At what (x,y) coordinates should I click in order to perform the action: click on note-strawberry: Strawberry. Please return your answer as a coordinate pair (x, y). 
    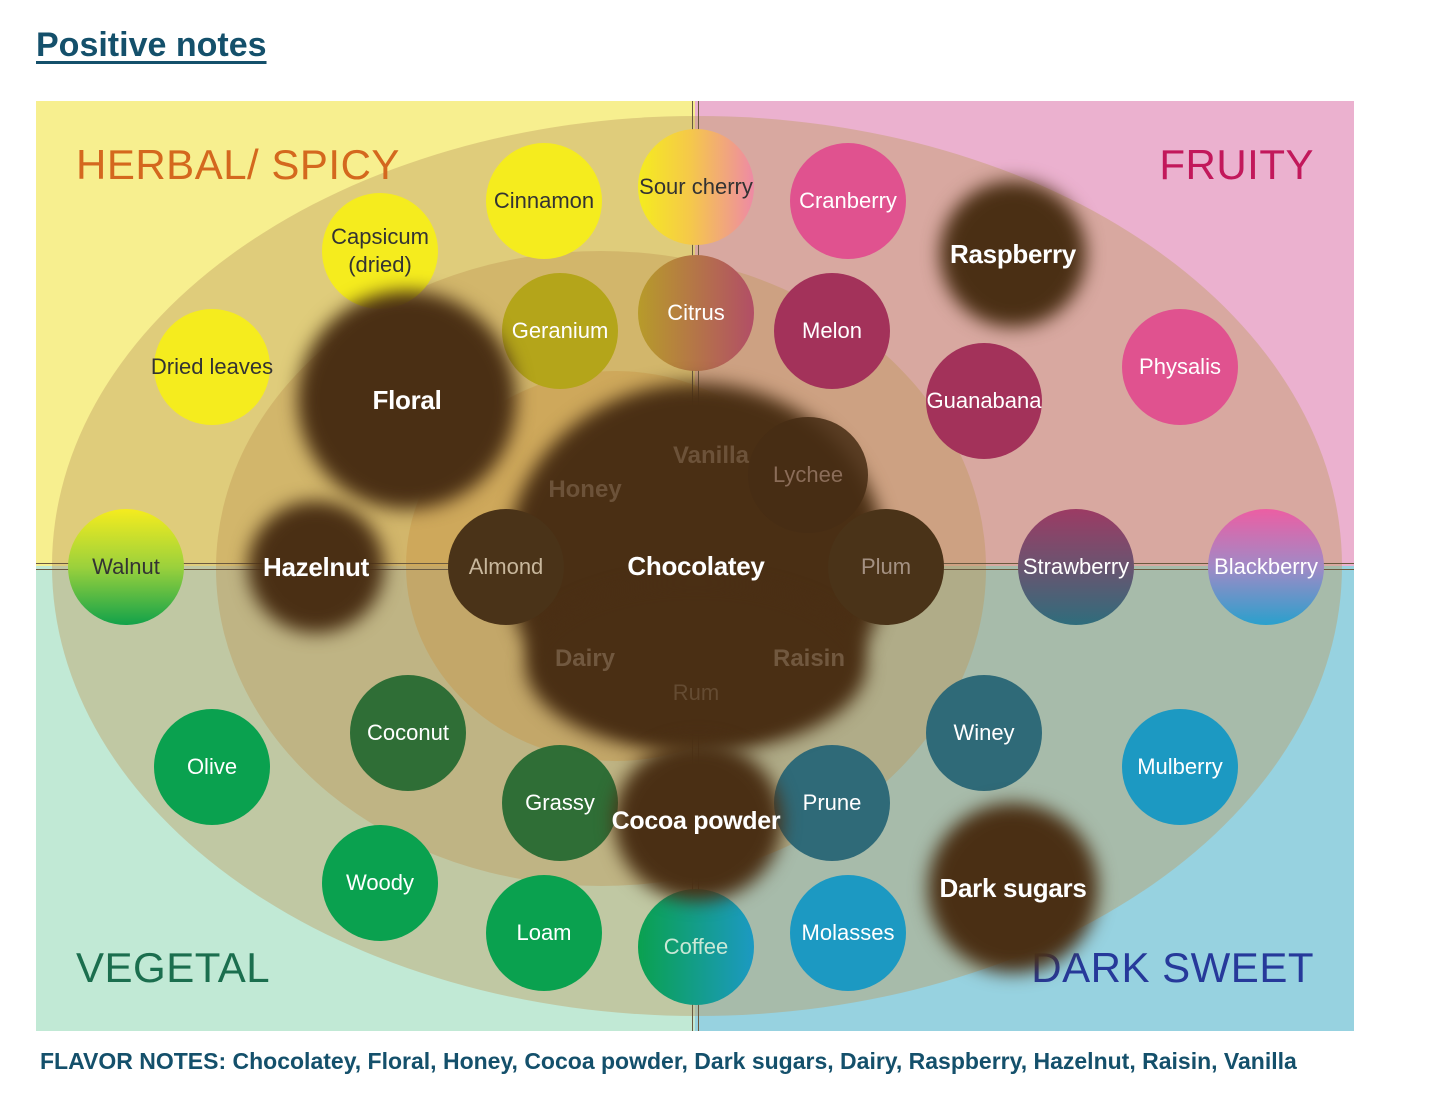
    Looking at the image, I should click on (1076, 567).